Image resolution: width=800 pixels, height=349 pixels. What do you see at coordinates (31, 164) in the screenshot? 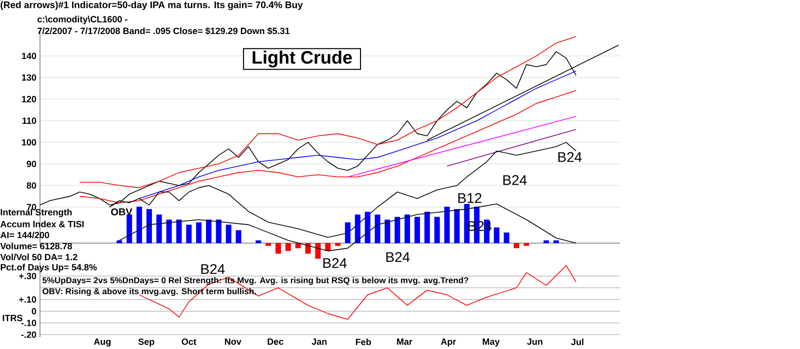
I see `y-tick-label: 90` at bounding box center [31, 164].